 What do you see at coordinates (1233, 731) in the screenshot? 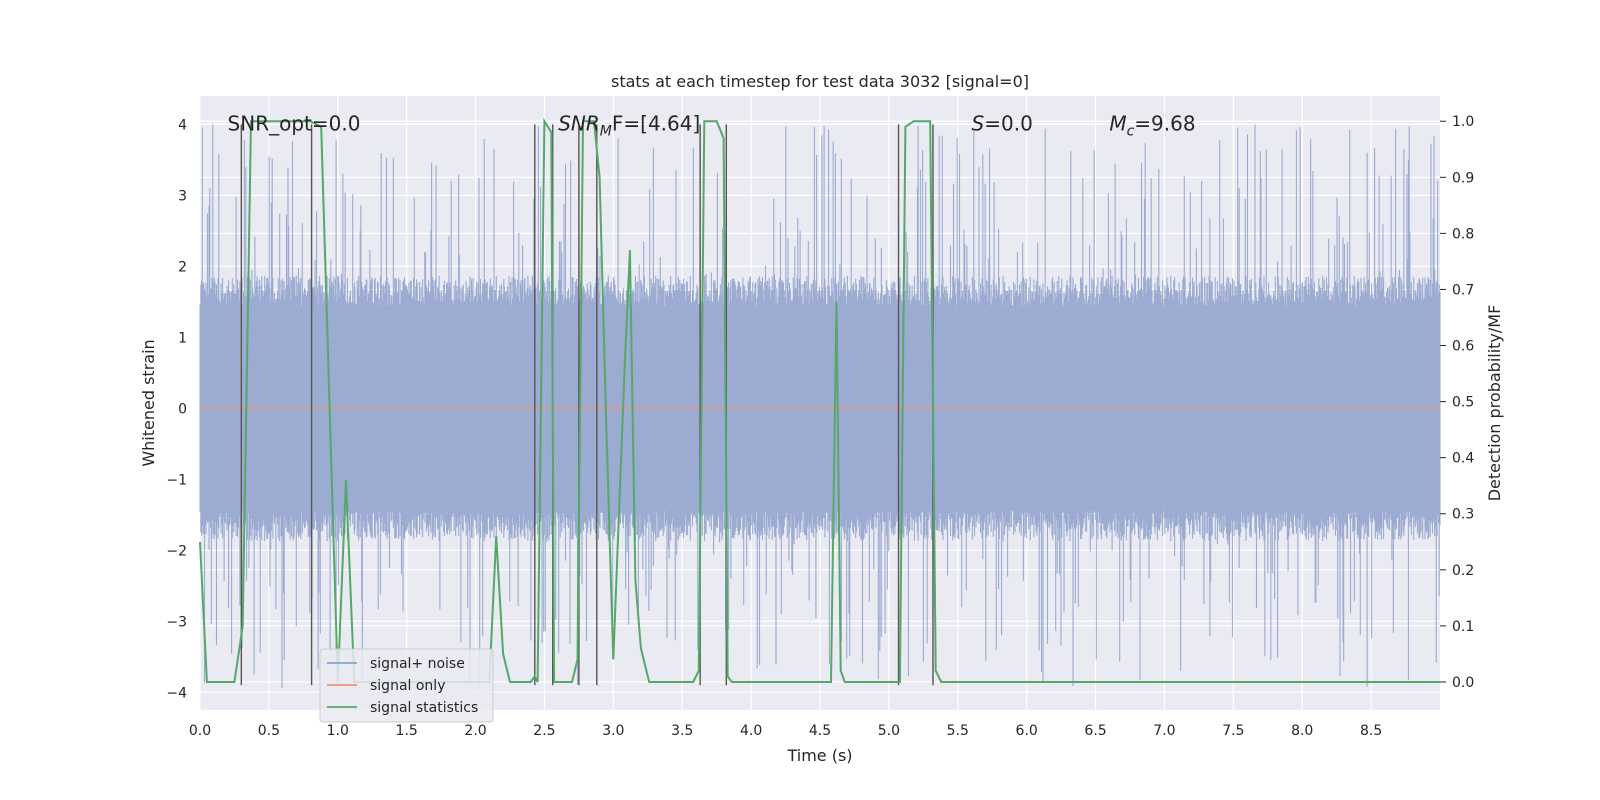
I see `x-tick-label: 7.5` at bounding box center [1233, 731].